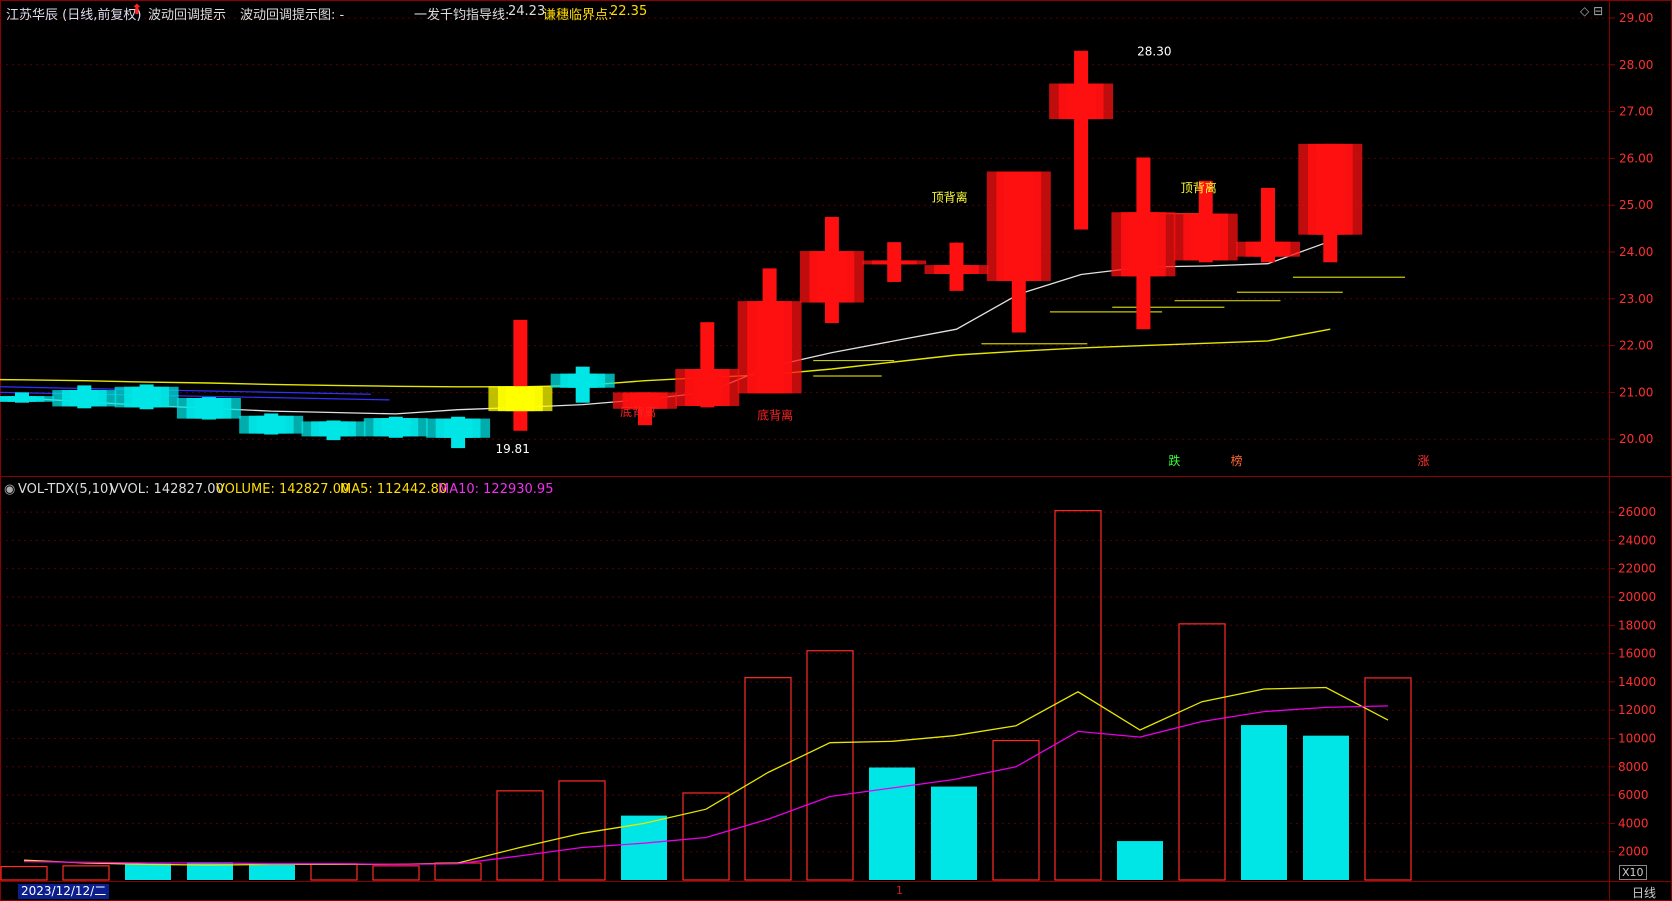 The height and width of the screenshot is (901, 1672). I want to click on vol-tick-label: 20000, so click(1637, 597).